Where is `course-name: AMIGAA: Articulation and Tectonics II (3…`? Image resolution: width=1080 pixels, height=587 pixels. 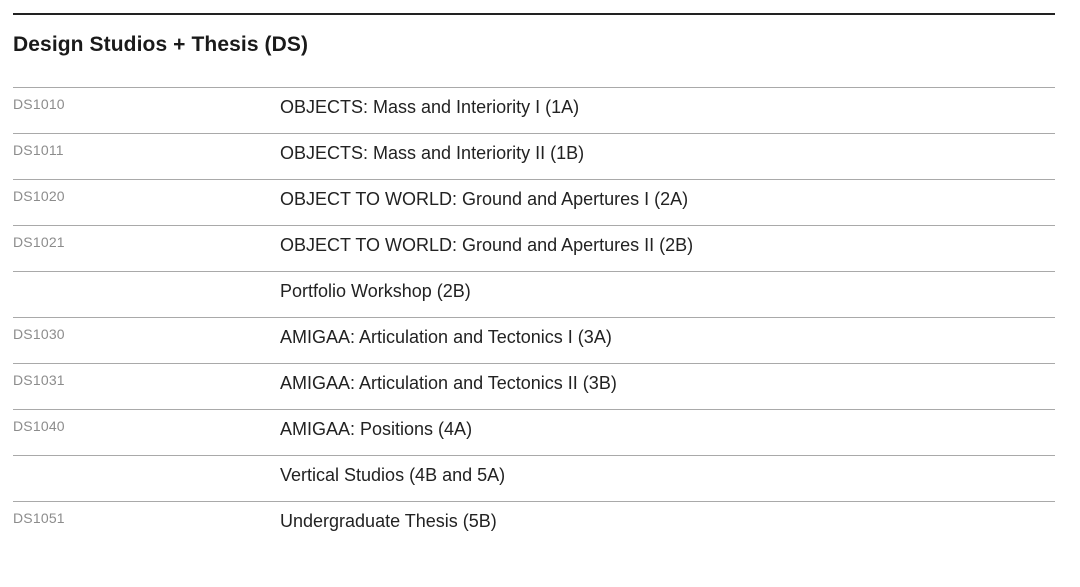
course-name: AMIGAA: Articulation and Tectonics II (3… is located at coordinates (448, 383).